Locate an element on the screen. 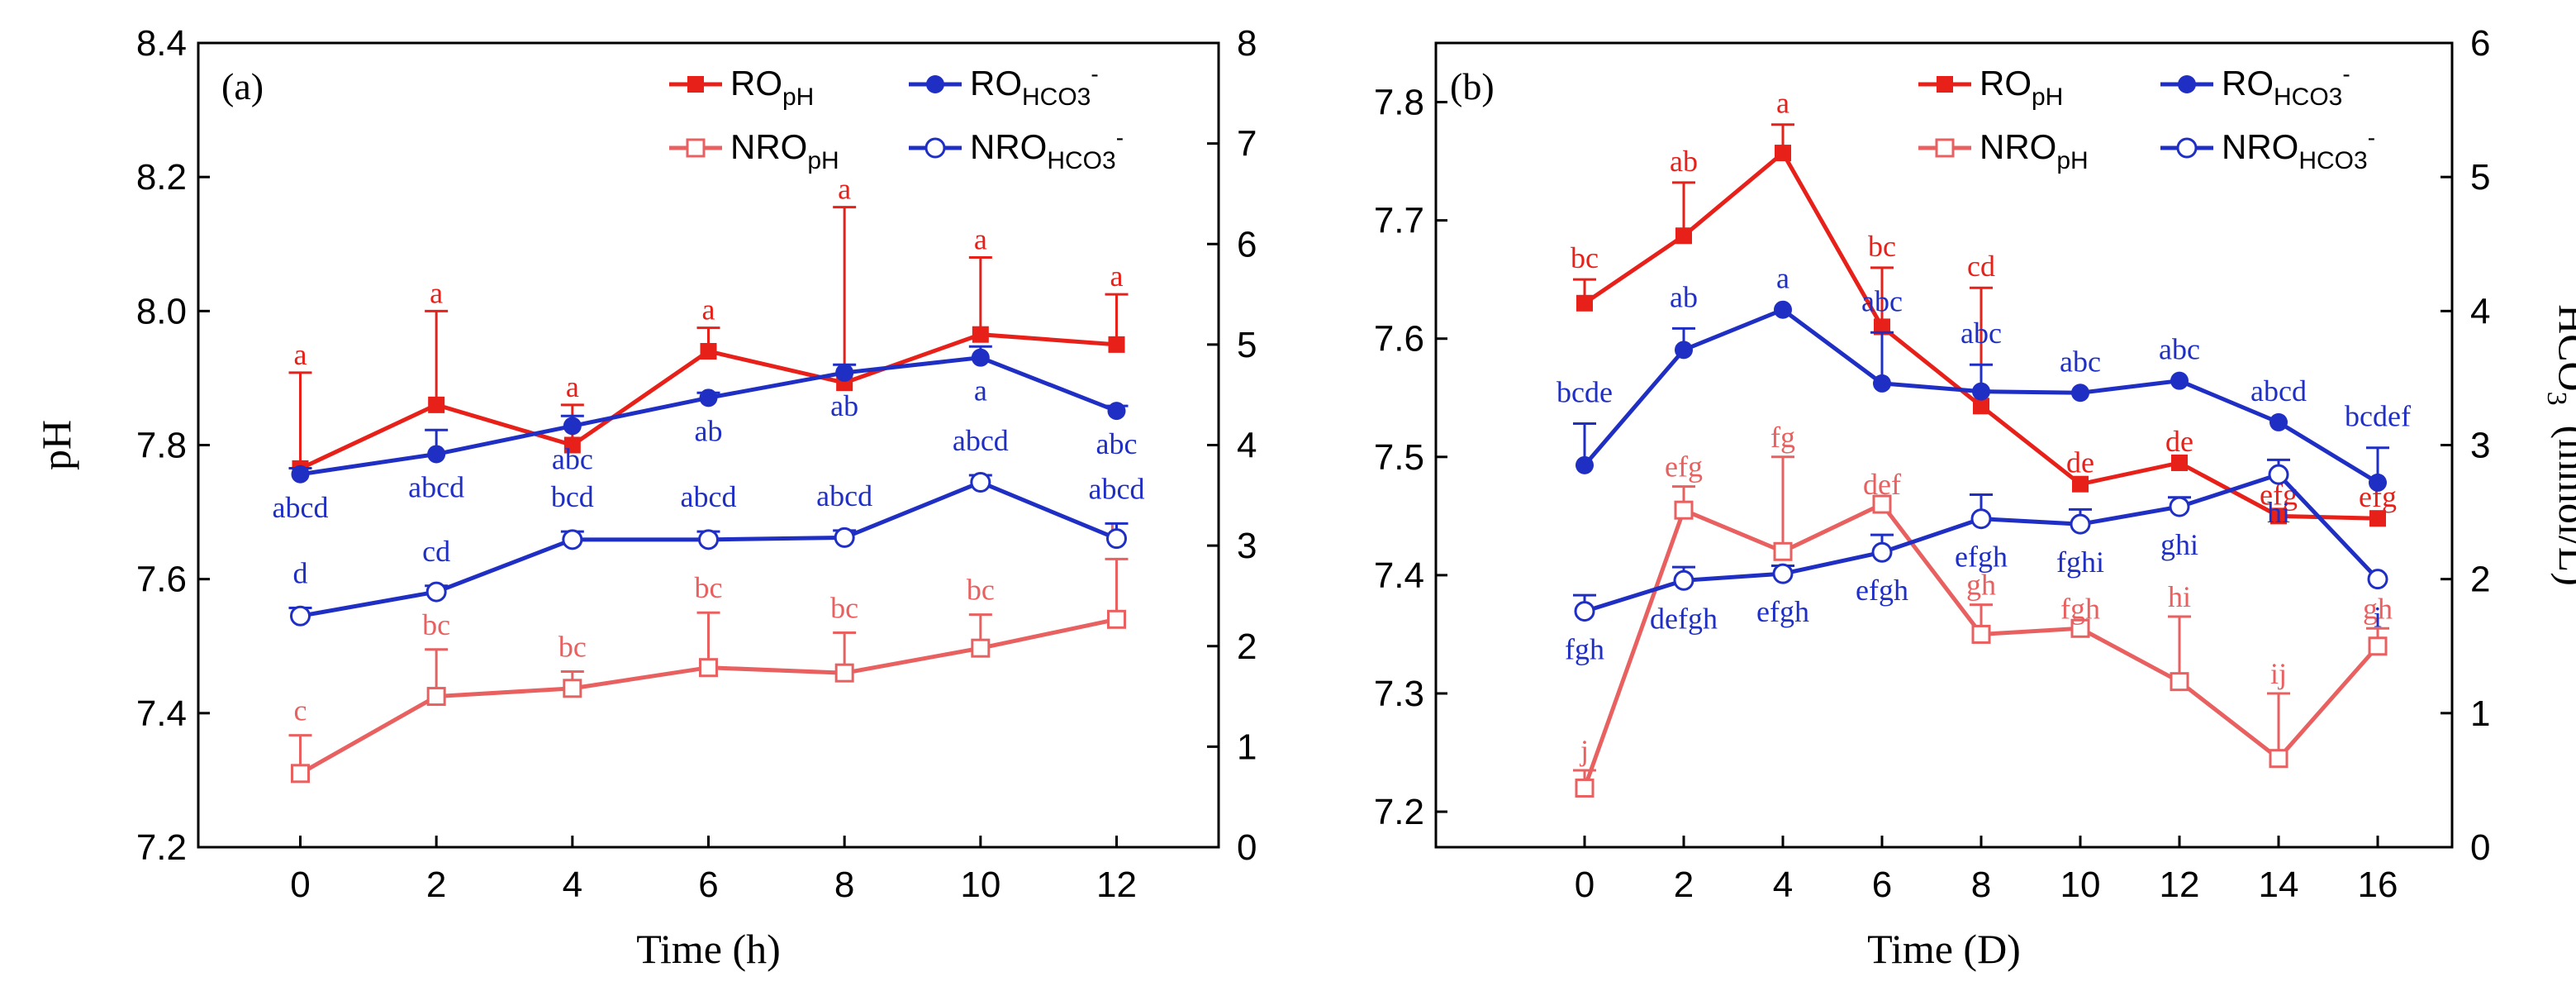  y-left-tick-label: 7.4 is located at coordinates (1399, 575).